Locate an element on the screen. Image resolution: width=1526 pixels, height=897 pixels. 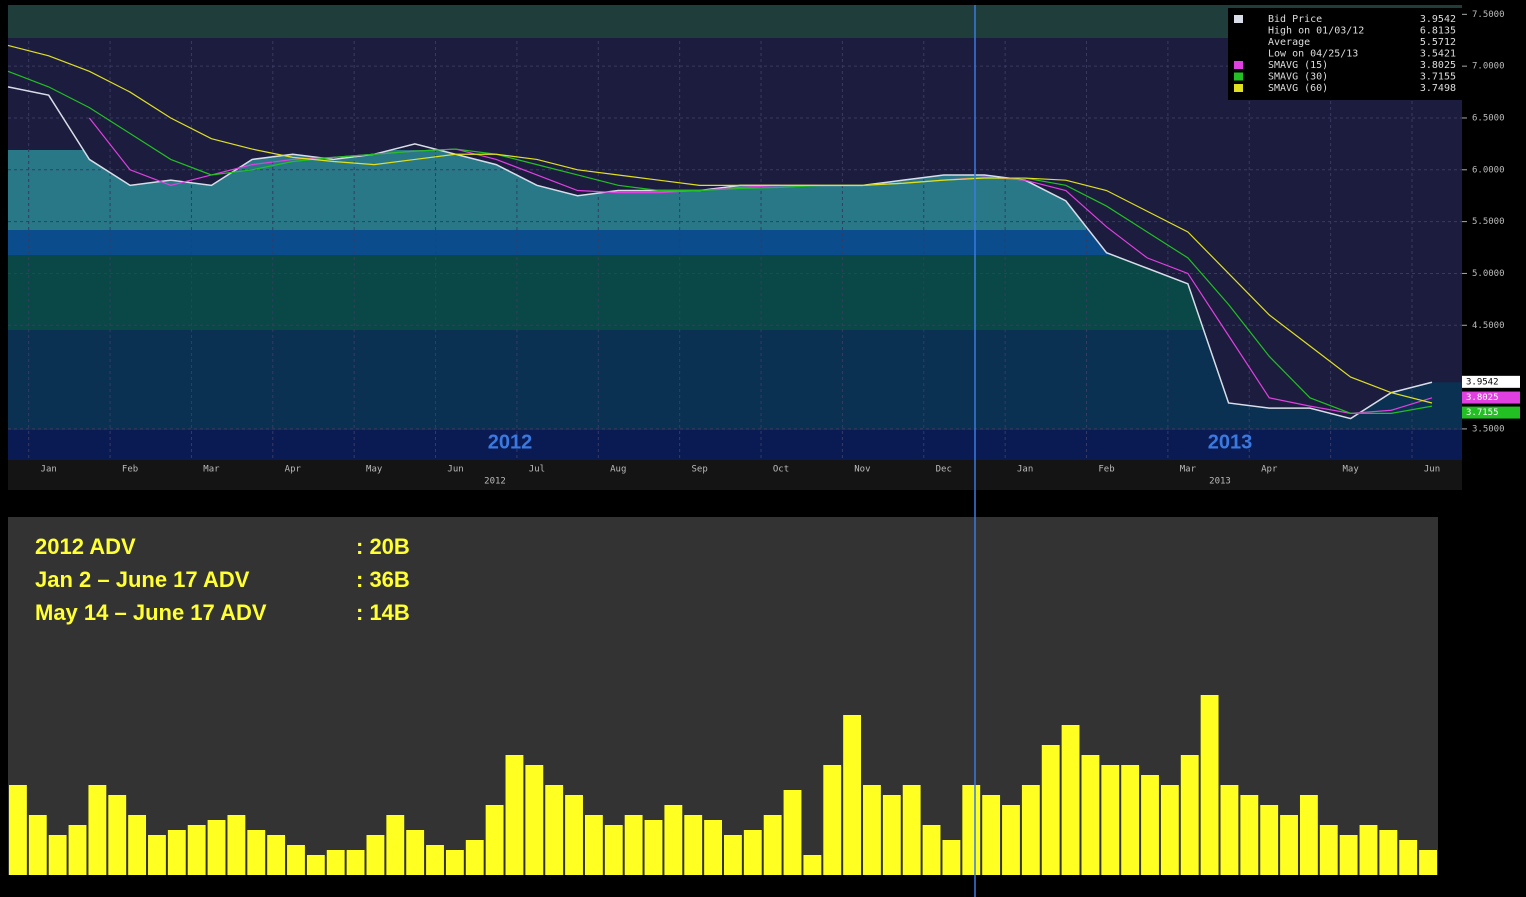
legend-value: 6.8135 is located at coordinates (1438, 31).